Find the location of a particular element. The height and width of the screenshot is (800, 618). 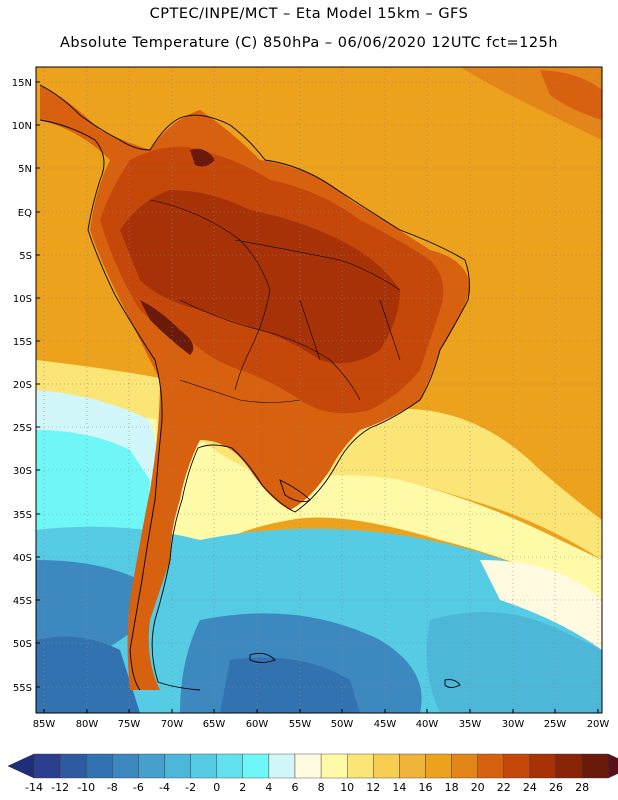

colorbar-label: 22 is located at coordinates (503, 787).